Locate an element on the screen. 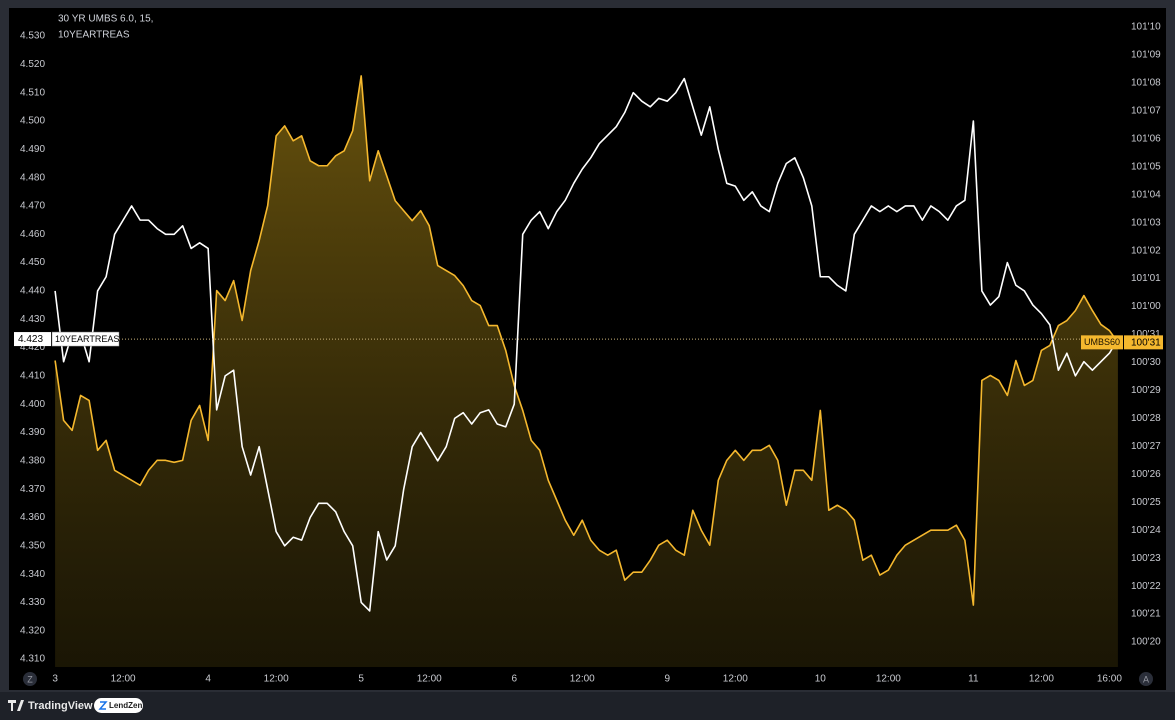 The width and height of the screenshot is (1175, 720). y-tick-label: 4.460 is located at coordinates (32, 234).